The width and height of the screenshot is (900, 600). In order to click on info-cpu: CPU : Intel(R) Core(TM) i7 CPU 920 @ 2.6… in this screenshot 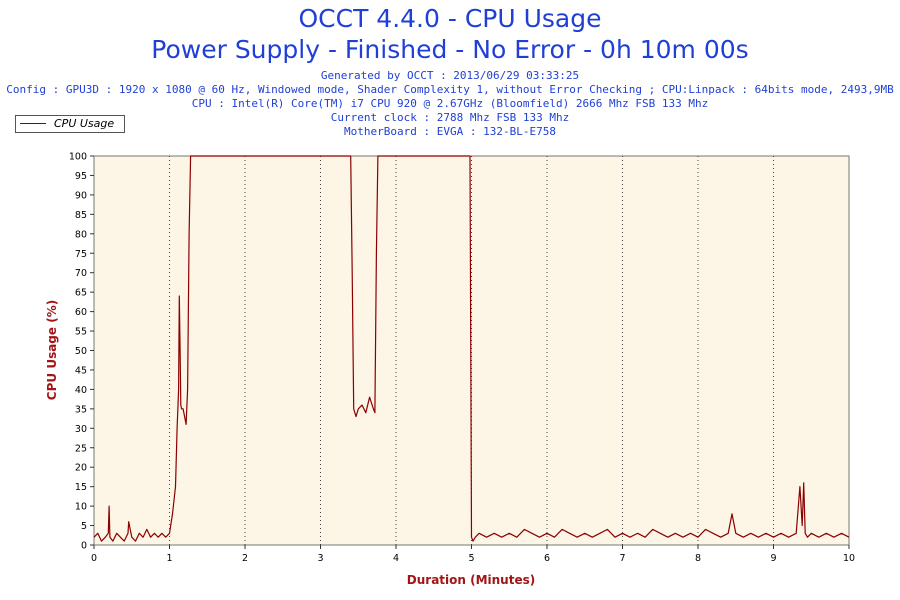, I will do `click(450, 103)`.